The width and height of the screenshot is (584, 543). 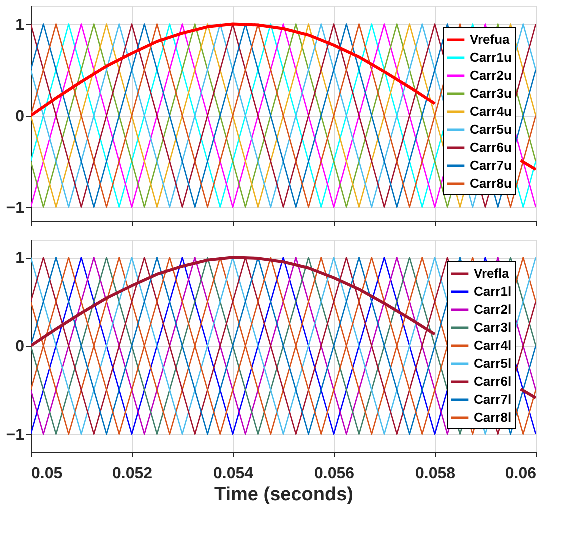 I want to click on legend-label: Carr1l, so click(x=493, y=291).